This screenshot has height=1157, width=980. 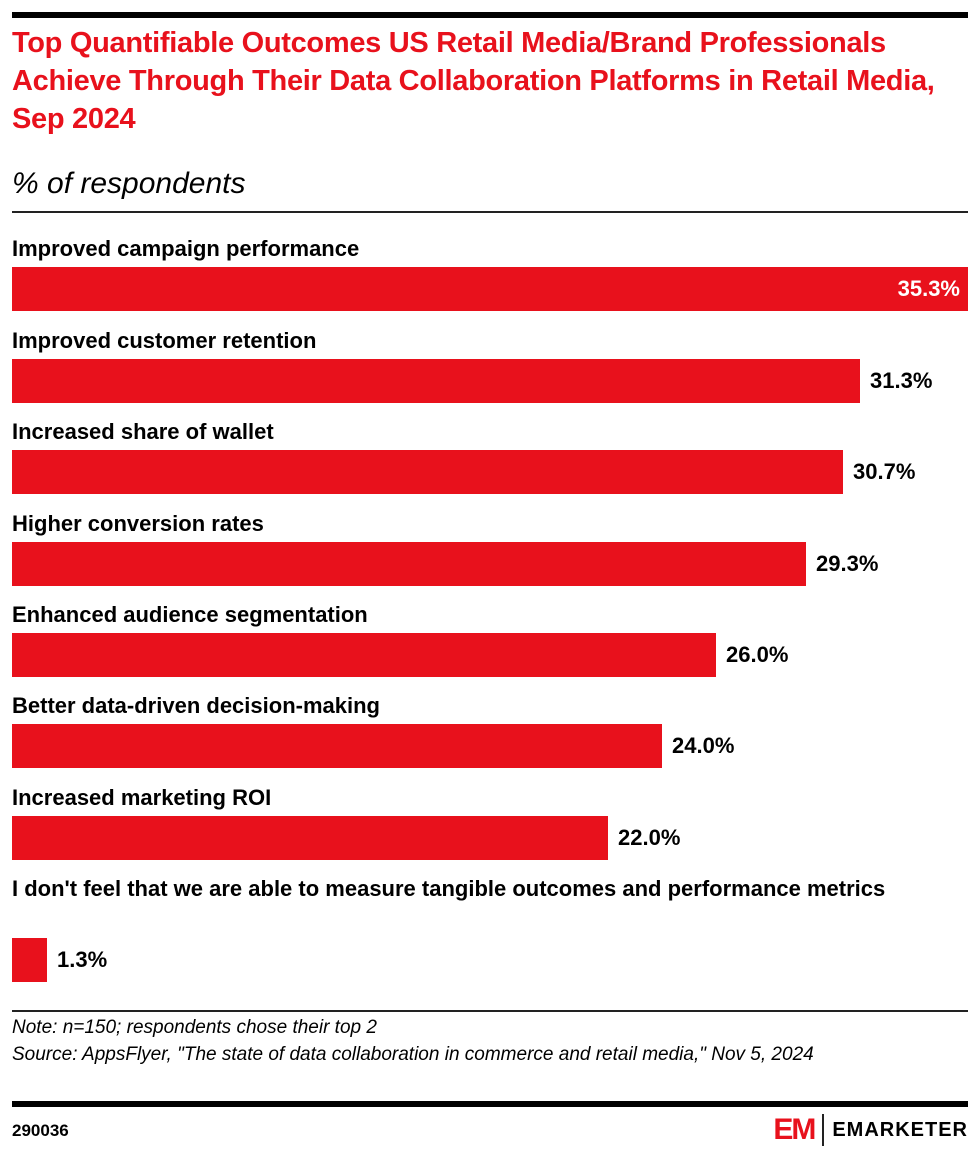 What do you see at coordinates (703, 745) in the screenshot?
I see `value-label: 24.0%` at bounding box center [703, 745].